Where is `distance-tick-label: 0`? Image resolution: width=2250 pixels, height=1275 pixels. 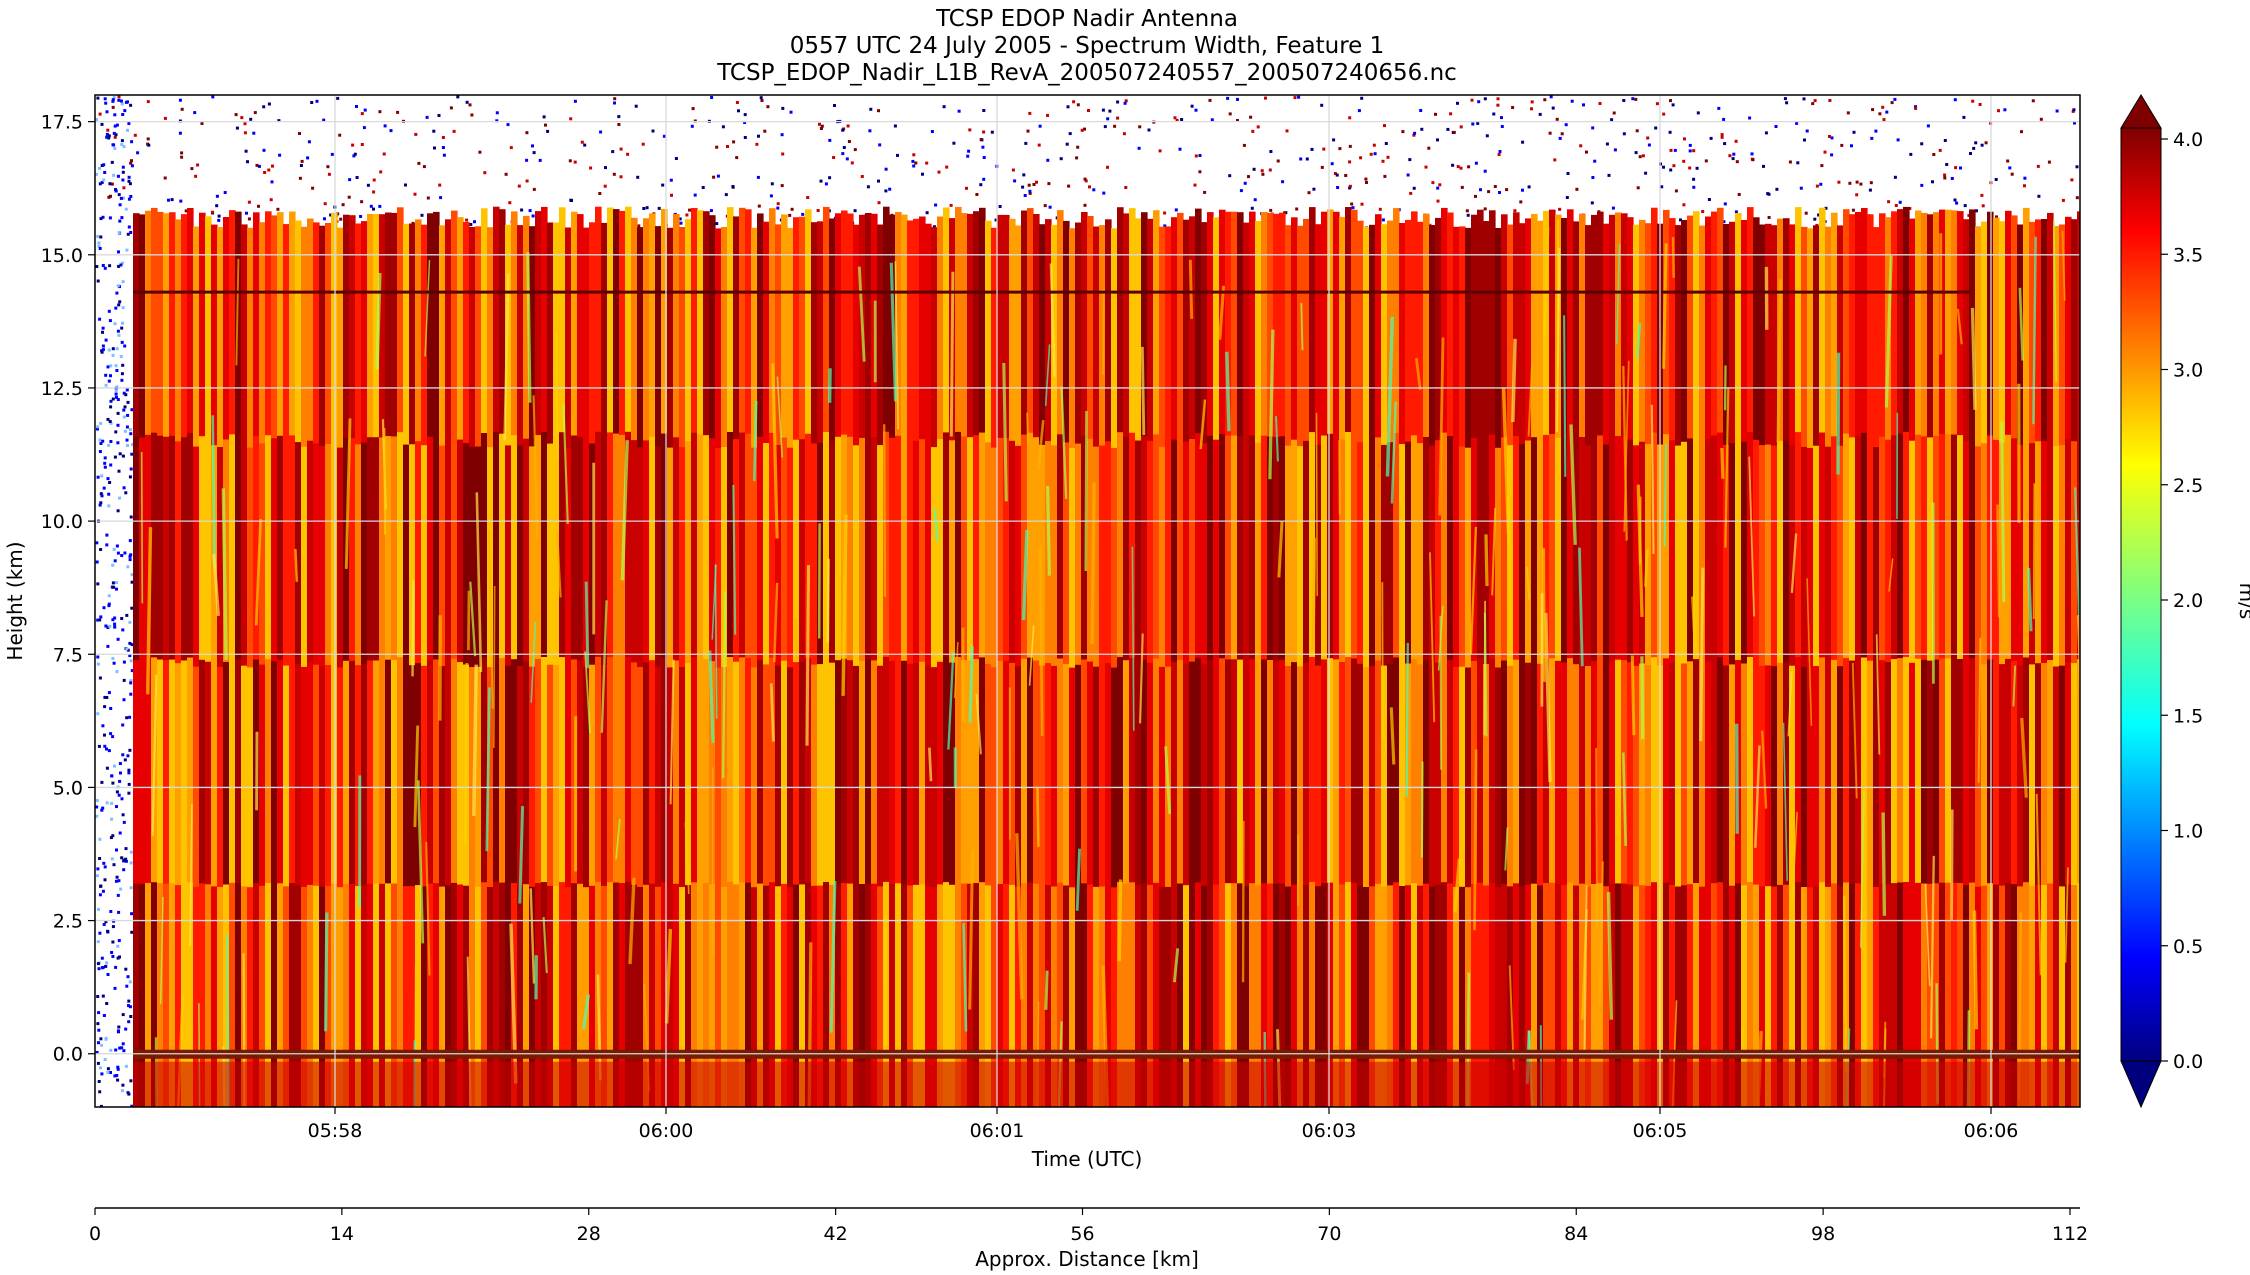 distance-tick-label: 0 is located at coordinates (95, 1234).